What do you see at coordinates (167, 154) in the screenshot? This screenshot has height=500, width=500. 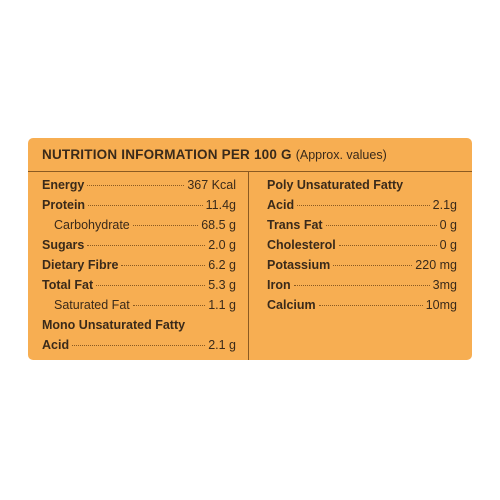 I see `nutrition-title: NUTRITION INFORMATION PER 100 G` at bounding box center [167, 154].